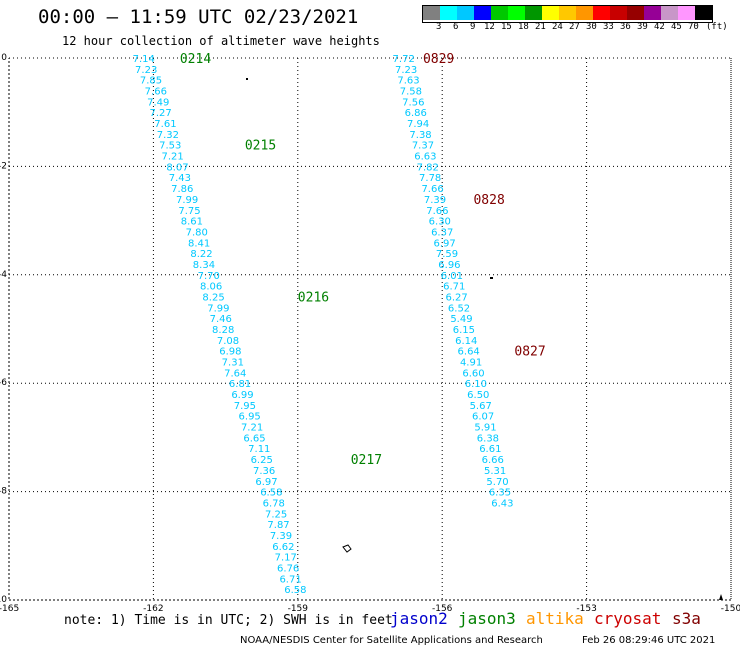 The height and width of the screenshot is (650, 740). Describe the element at coordinates (555, 618) in the screenshot. I see `legend-altika: altika` at that location.